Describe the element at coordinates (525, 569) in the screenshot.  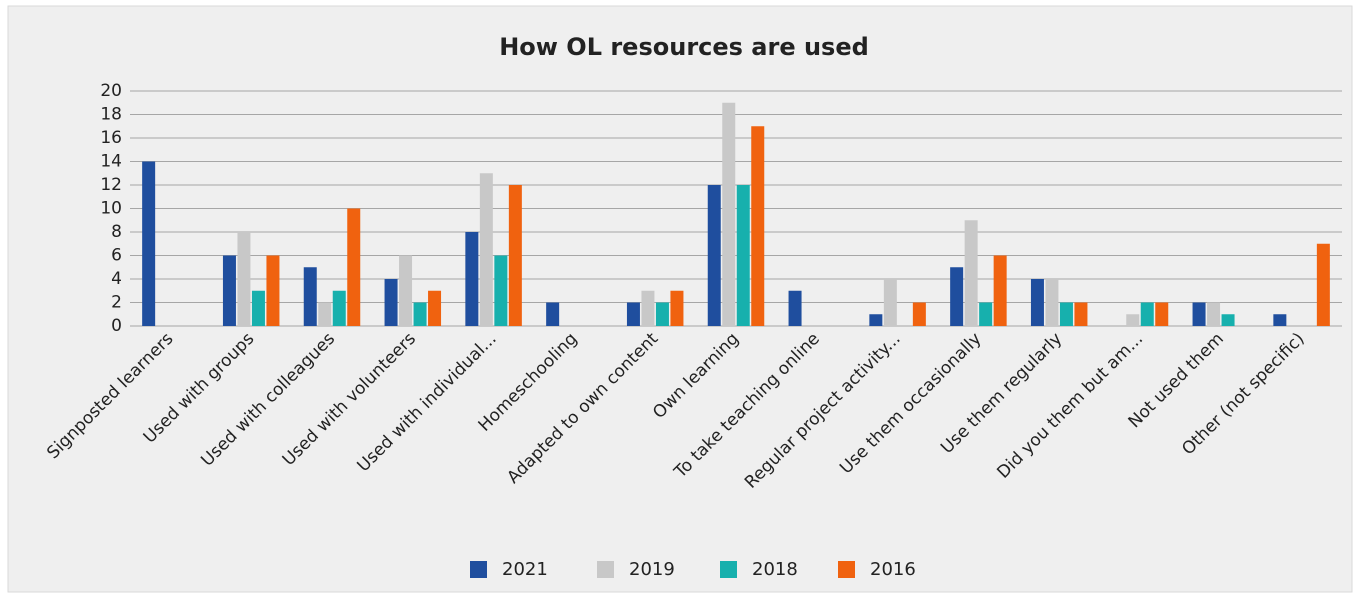
I see `legend-label: 2021` at that location.